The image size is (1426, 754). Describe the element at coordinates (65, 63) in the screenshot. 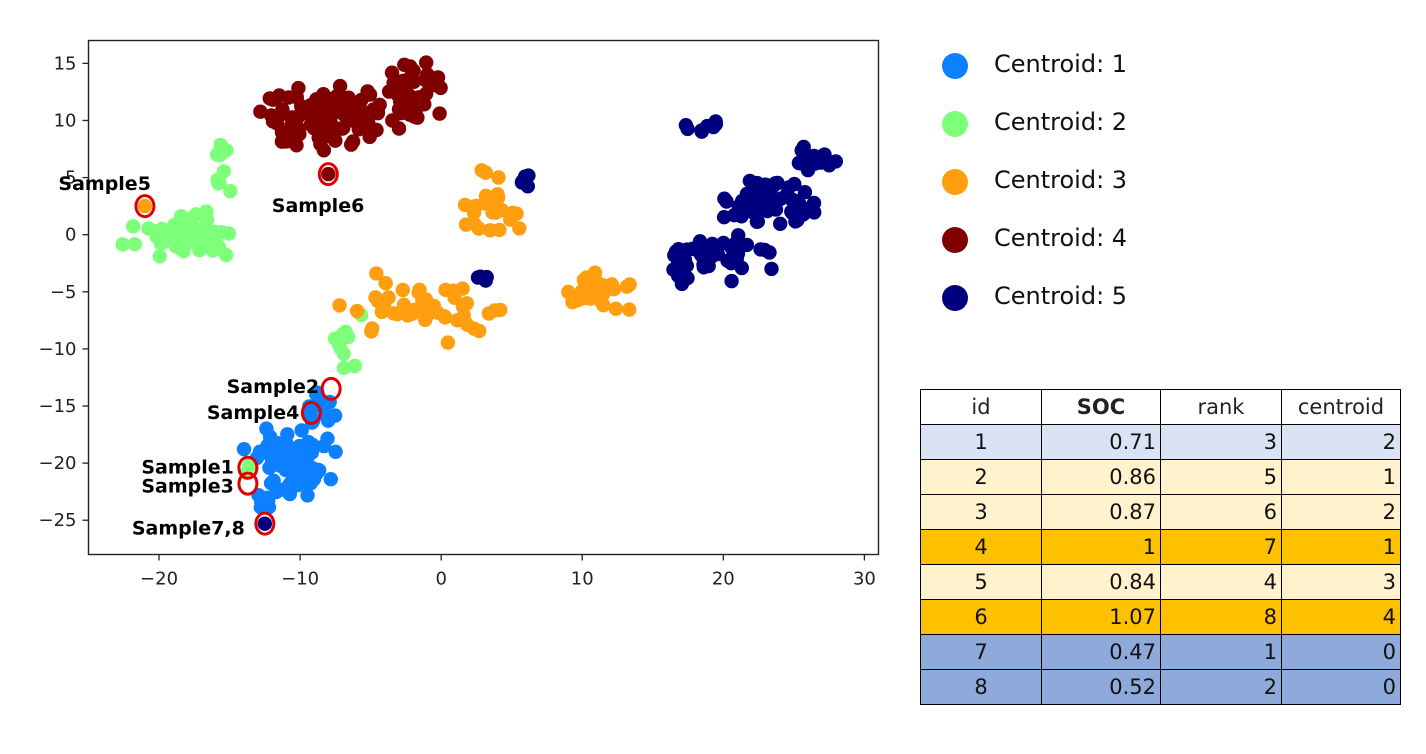

I see `y-tick-label: 15` at that location.